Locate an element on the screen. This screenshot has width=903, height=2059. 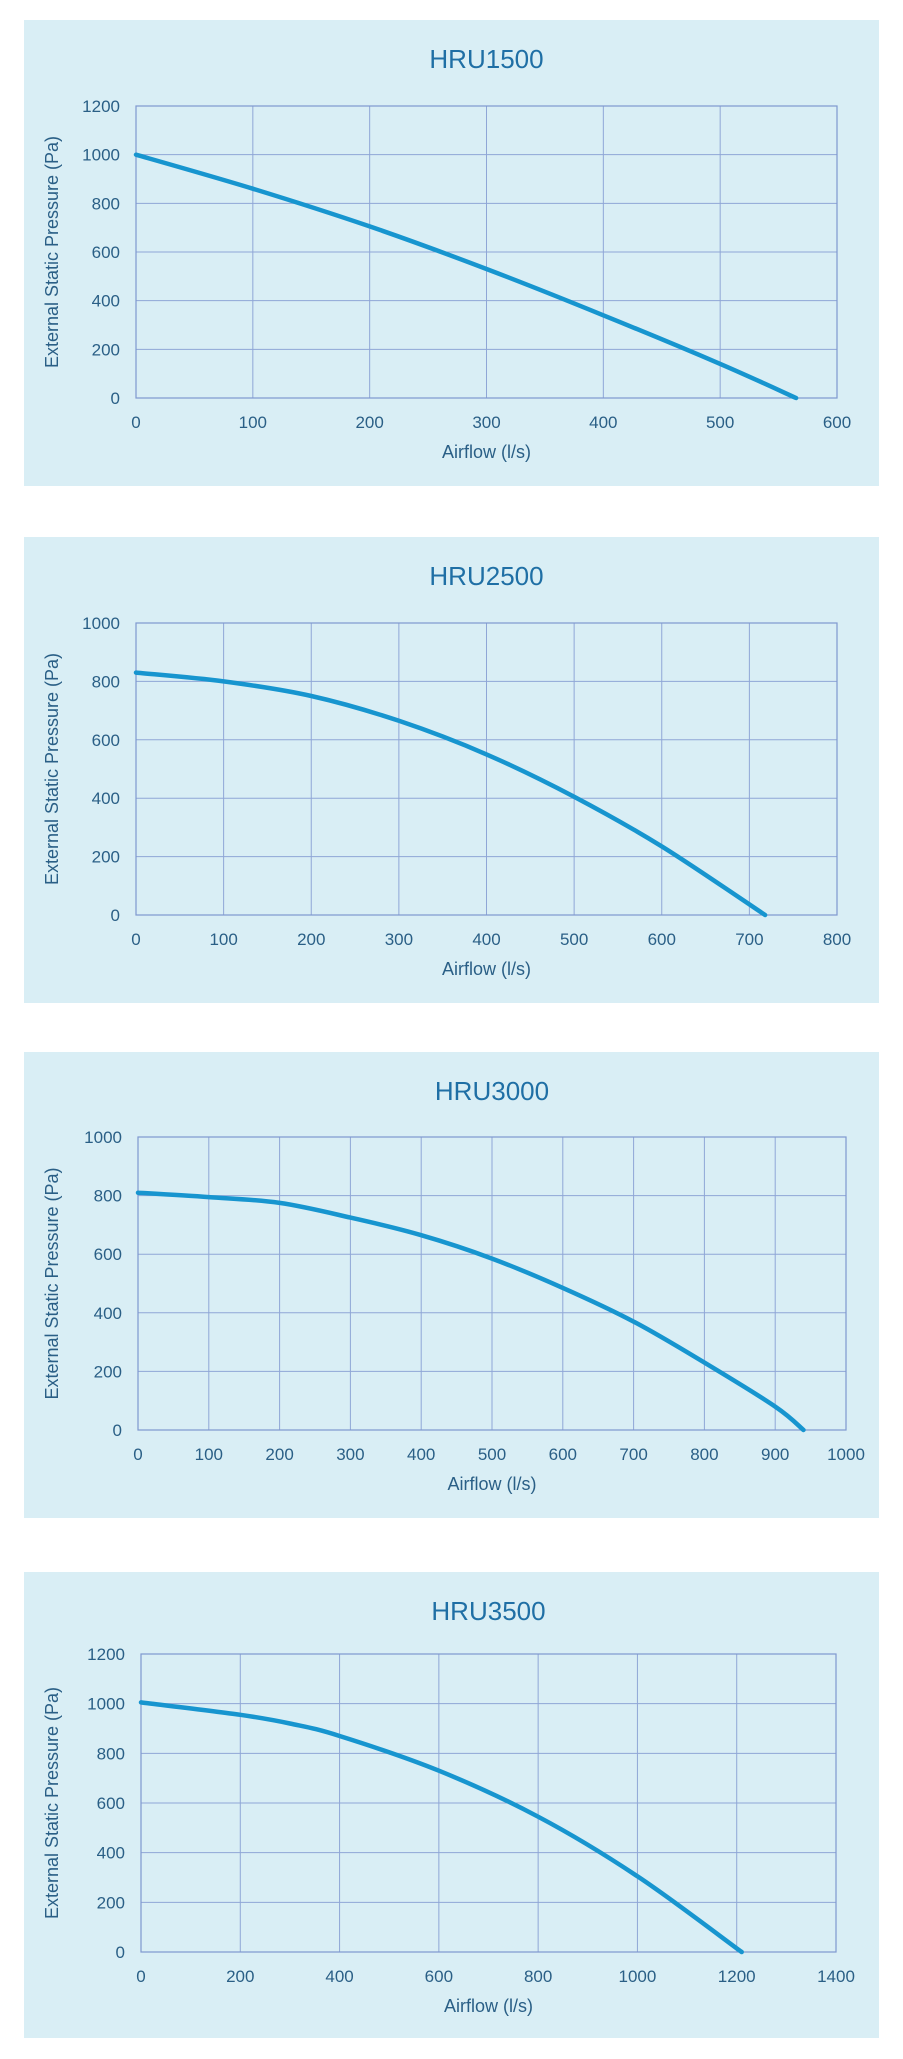
x-tick-label: 1200 is located at coordinates (737, 1976).